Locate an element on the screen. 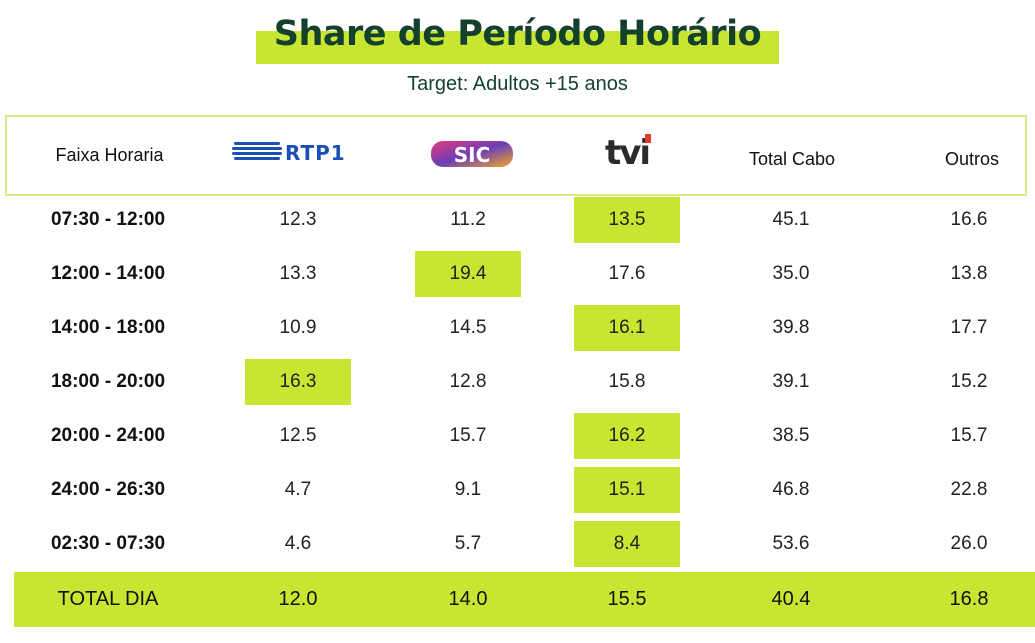 This screenshot has height=643, width=1035. cell-tvi: 16.1 is located at coordinates (627, 327).